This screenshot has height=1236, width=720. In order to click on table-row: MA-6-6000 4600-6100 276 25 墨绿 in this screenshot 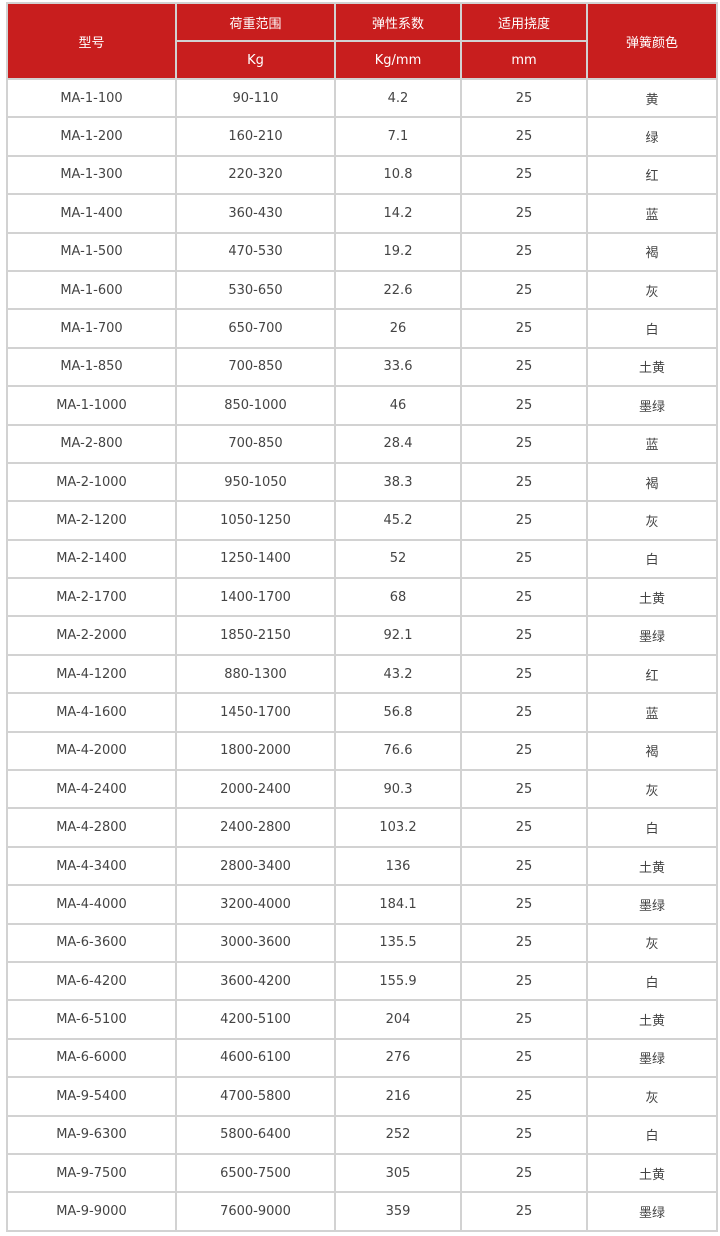, I will do `click(362, 1058)`.